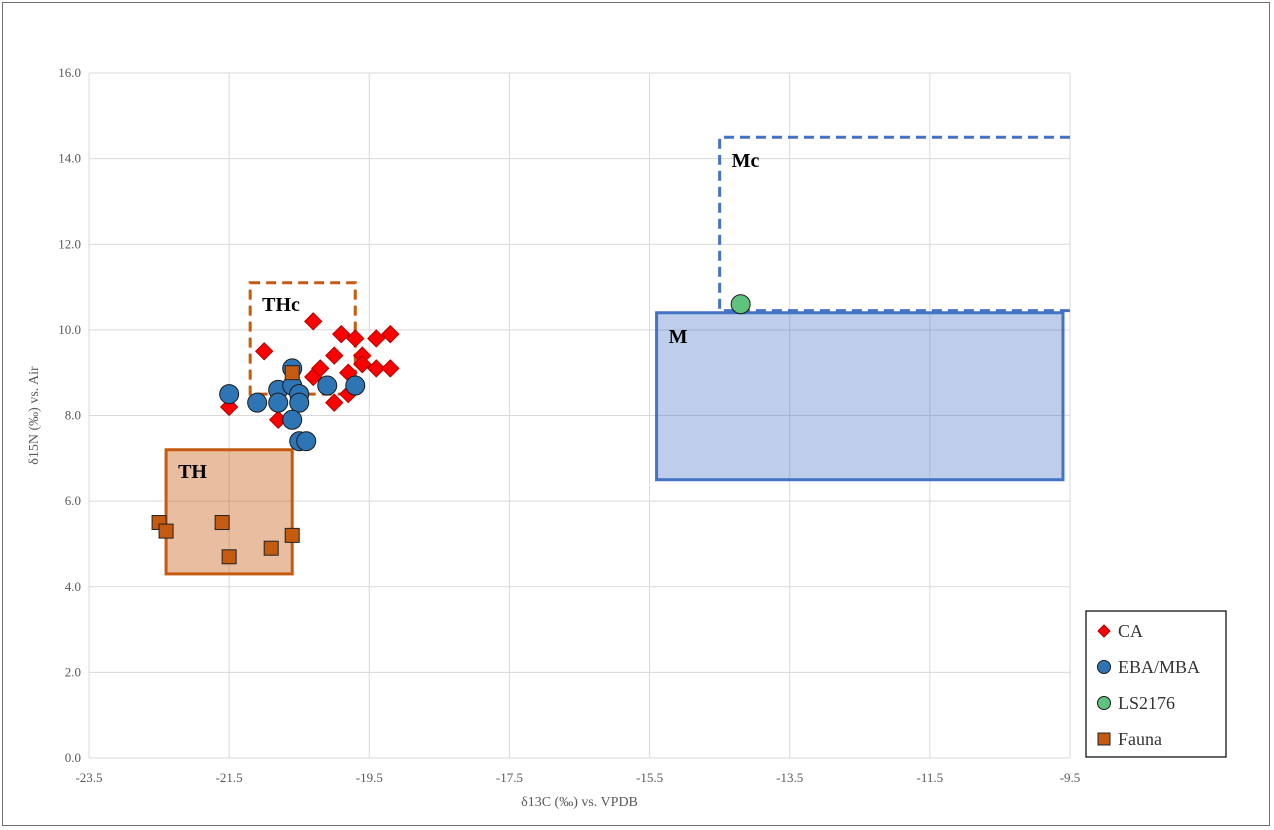  I want to click on x-tick-label: -21.5, so click(229, 777).